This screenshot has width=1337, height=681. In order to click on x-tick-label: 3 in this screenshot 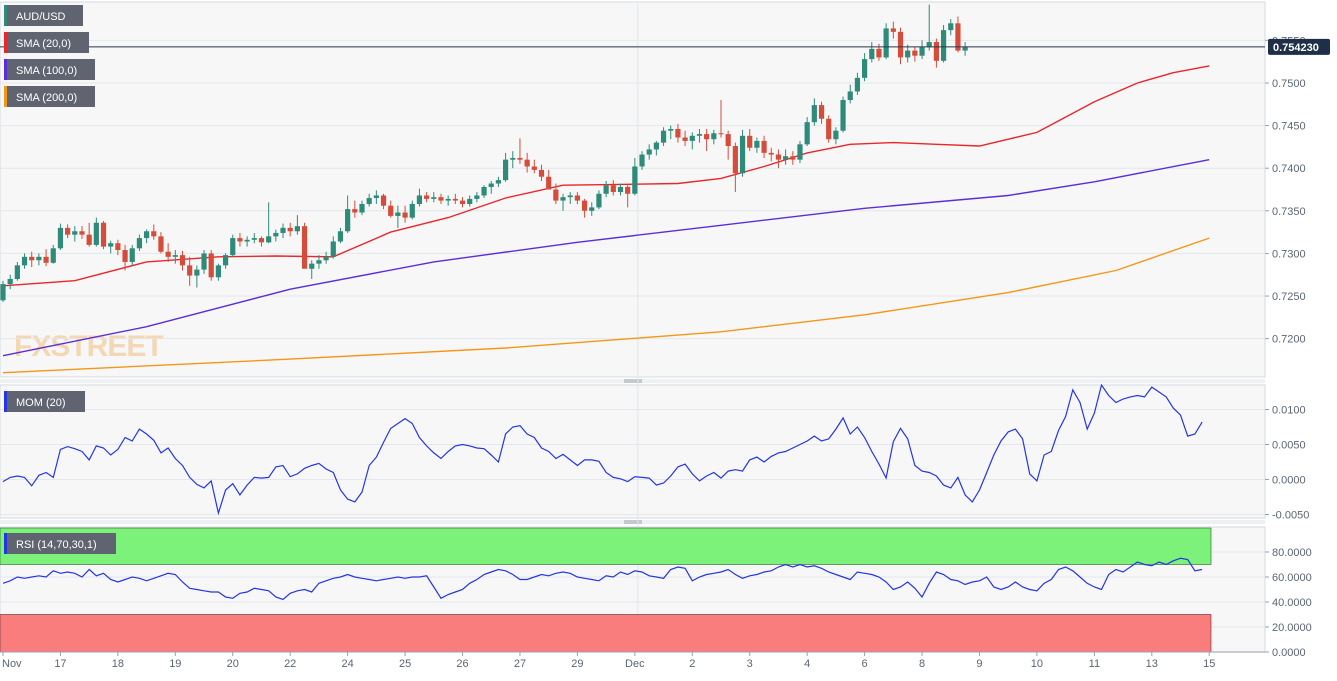, I will do `click(750, 664)`.